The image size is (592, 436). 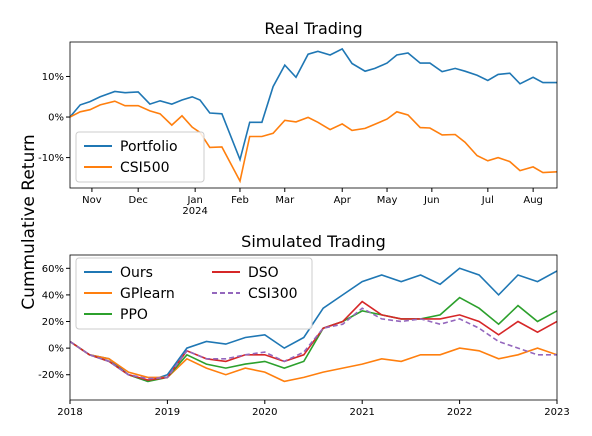 I want to click on x-tick-label: Jul, so click(x=487, y=200).